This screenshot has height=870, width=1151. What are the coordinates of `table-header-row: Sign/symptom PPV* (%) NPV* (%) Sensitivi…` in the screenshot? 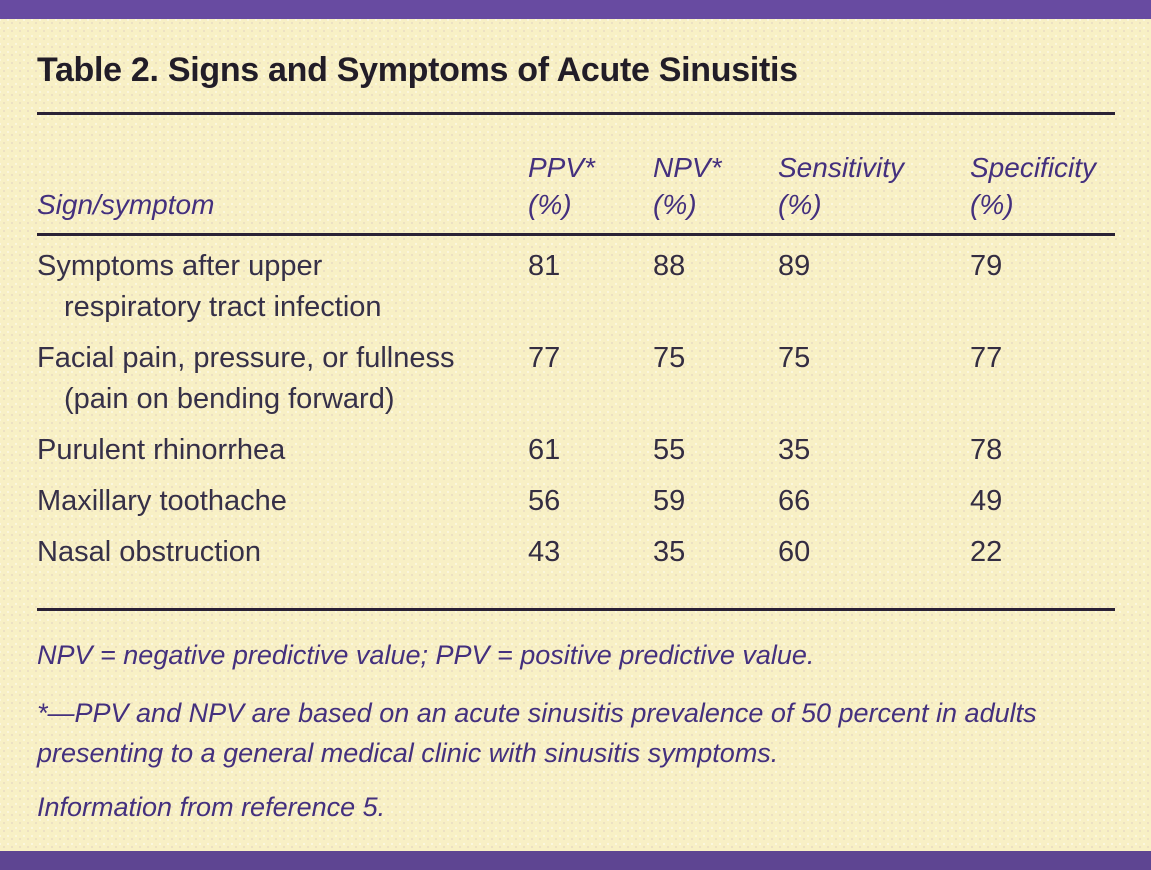 It's located at (576, 174).